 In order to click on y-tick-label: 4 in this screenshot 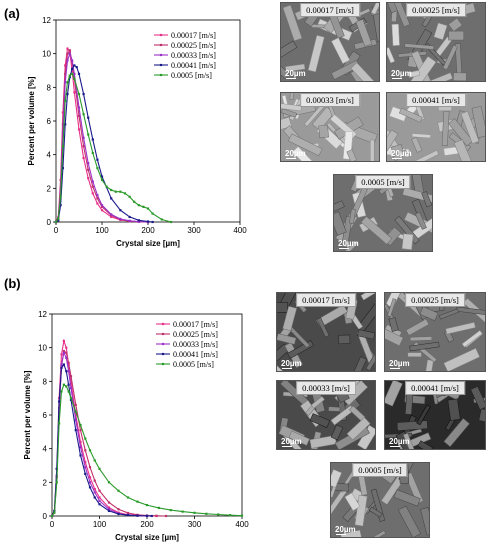, I will do `click(45, 449)`.